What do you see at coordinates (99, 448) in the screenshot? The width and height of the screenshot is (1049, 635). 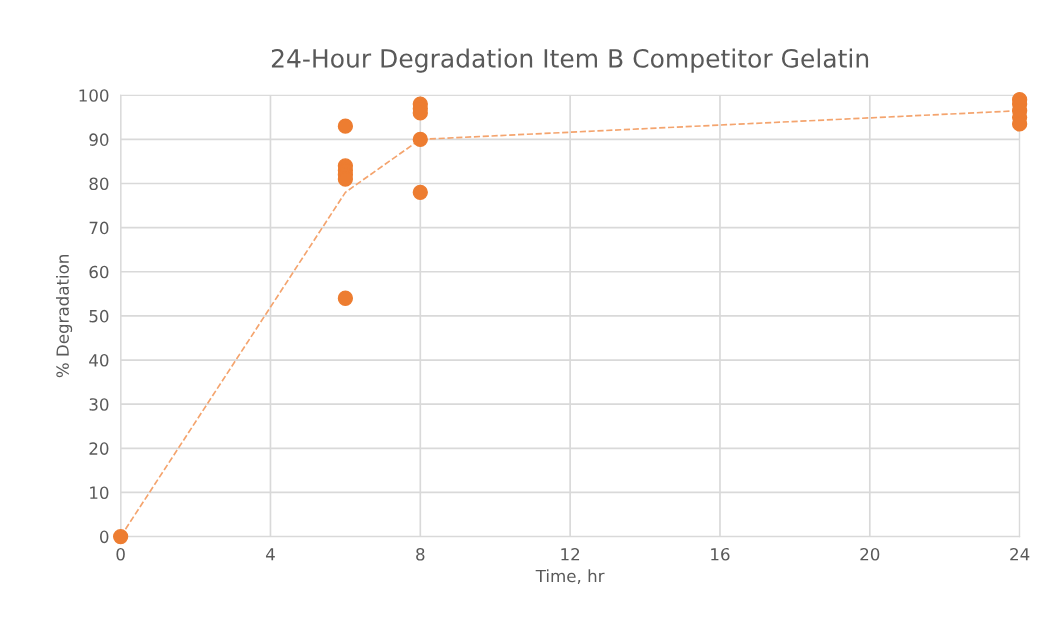 I see `y-tick-label: 20` at bounding box center [99, 448].